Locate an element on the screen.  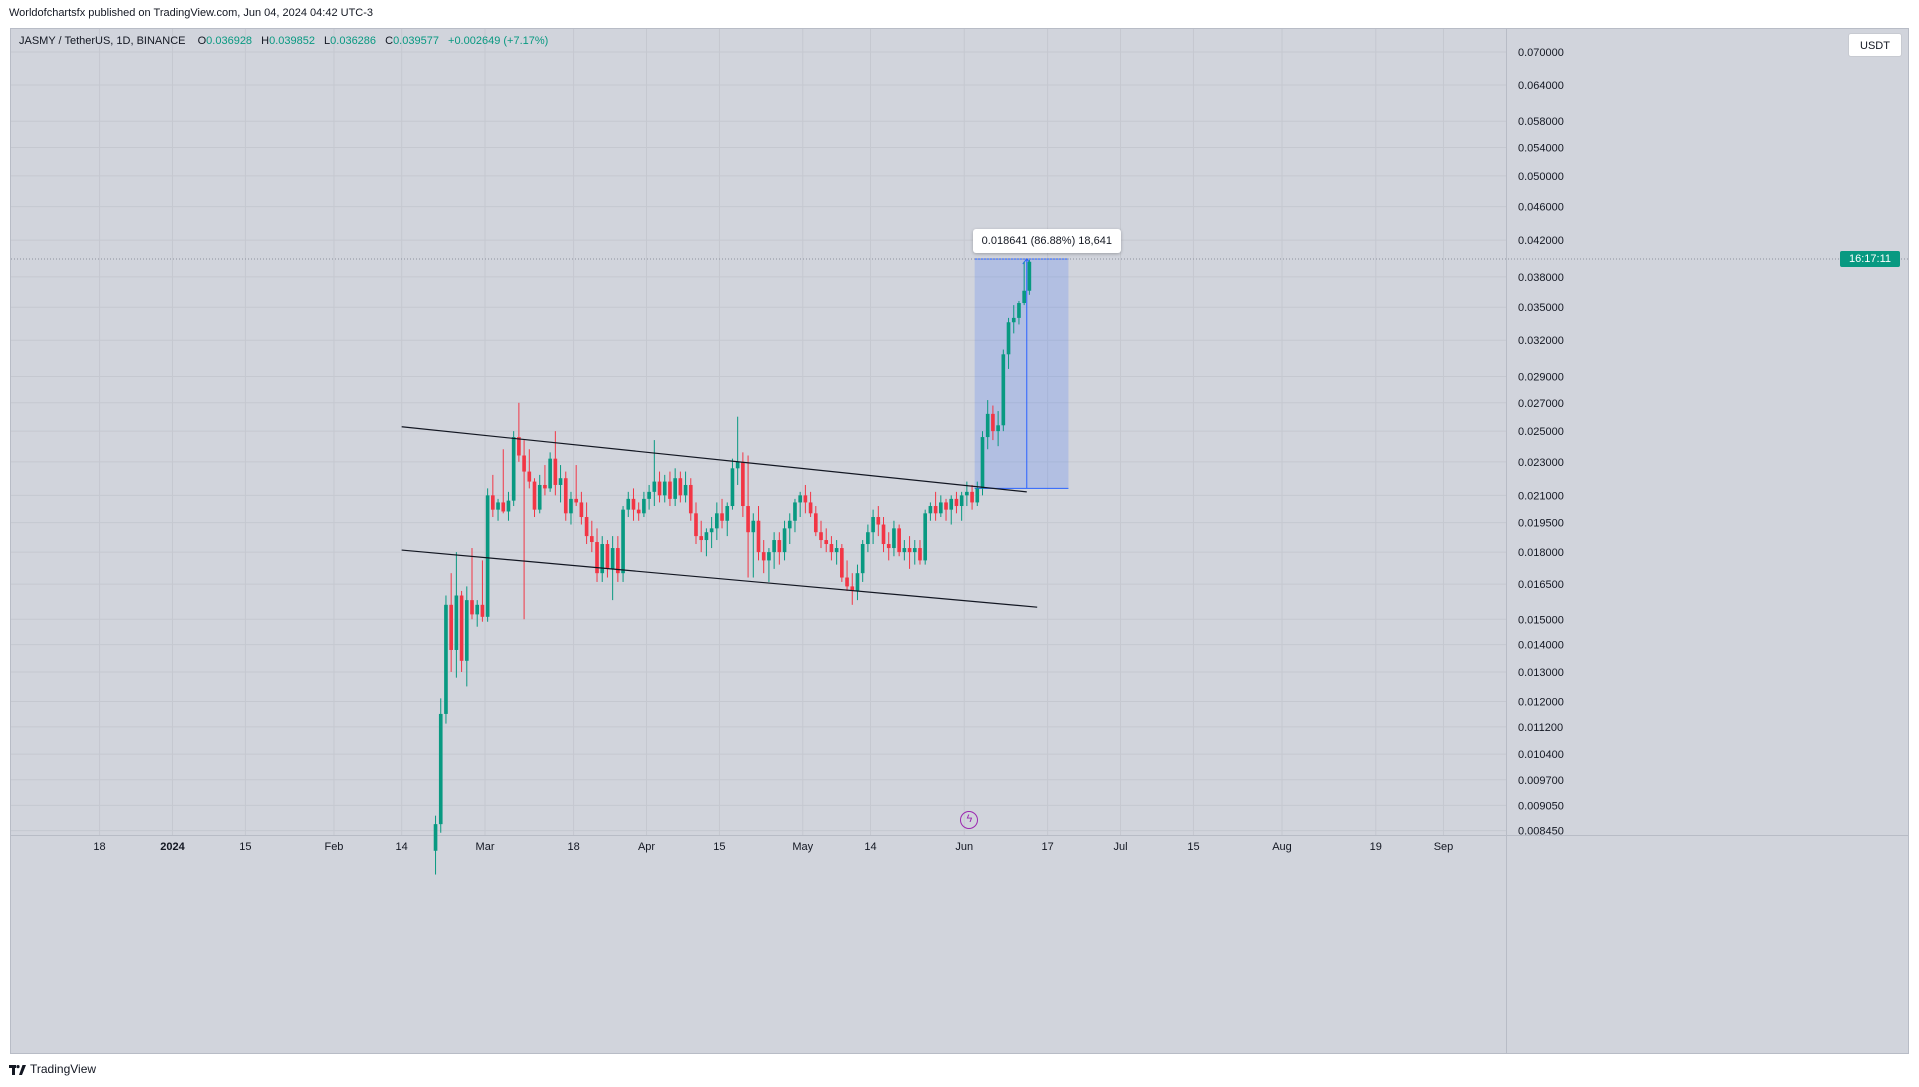
trendline-upper-channel is located at coordinates (714, 459).